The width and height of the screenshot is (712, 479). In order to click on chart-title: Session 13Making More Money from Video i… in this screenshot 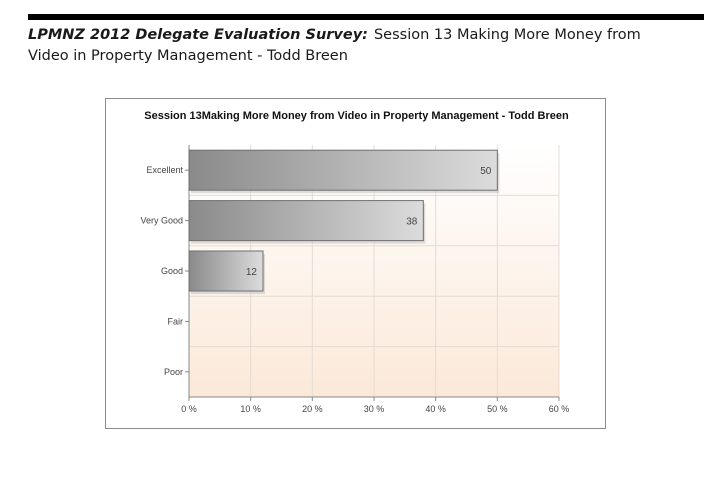, I will do `click(356, 116)`.